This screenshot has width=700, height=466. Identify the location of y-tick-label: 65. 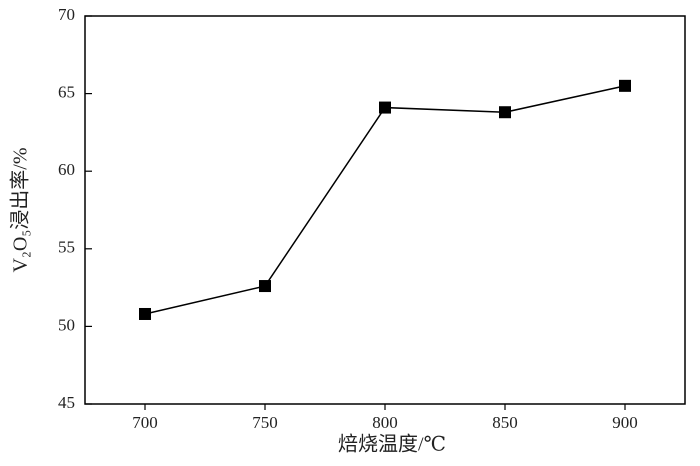
(66, 92).